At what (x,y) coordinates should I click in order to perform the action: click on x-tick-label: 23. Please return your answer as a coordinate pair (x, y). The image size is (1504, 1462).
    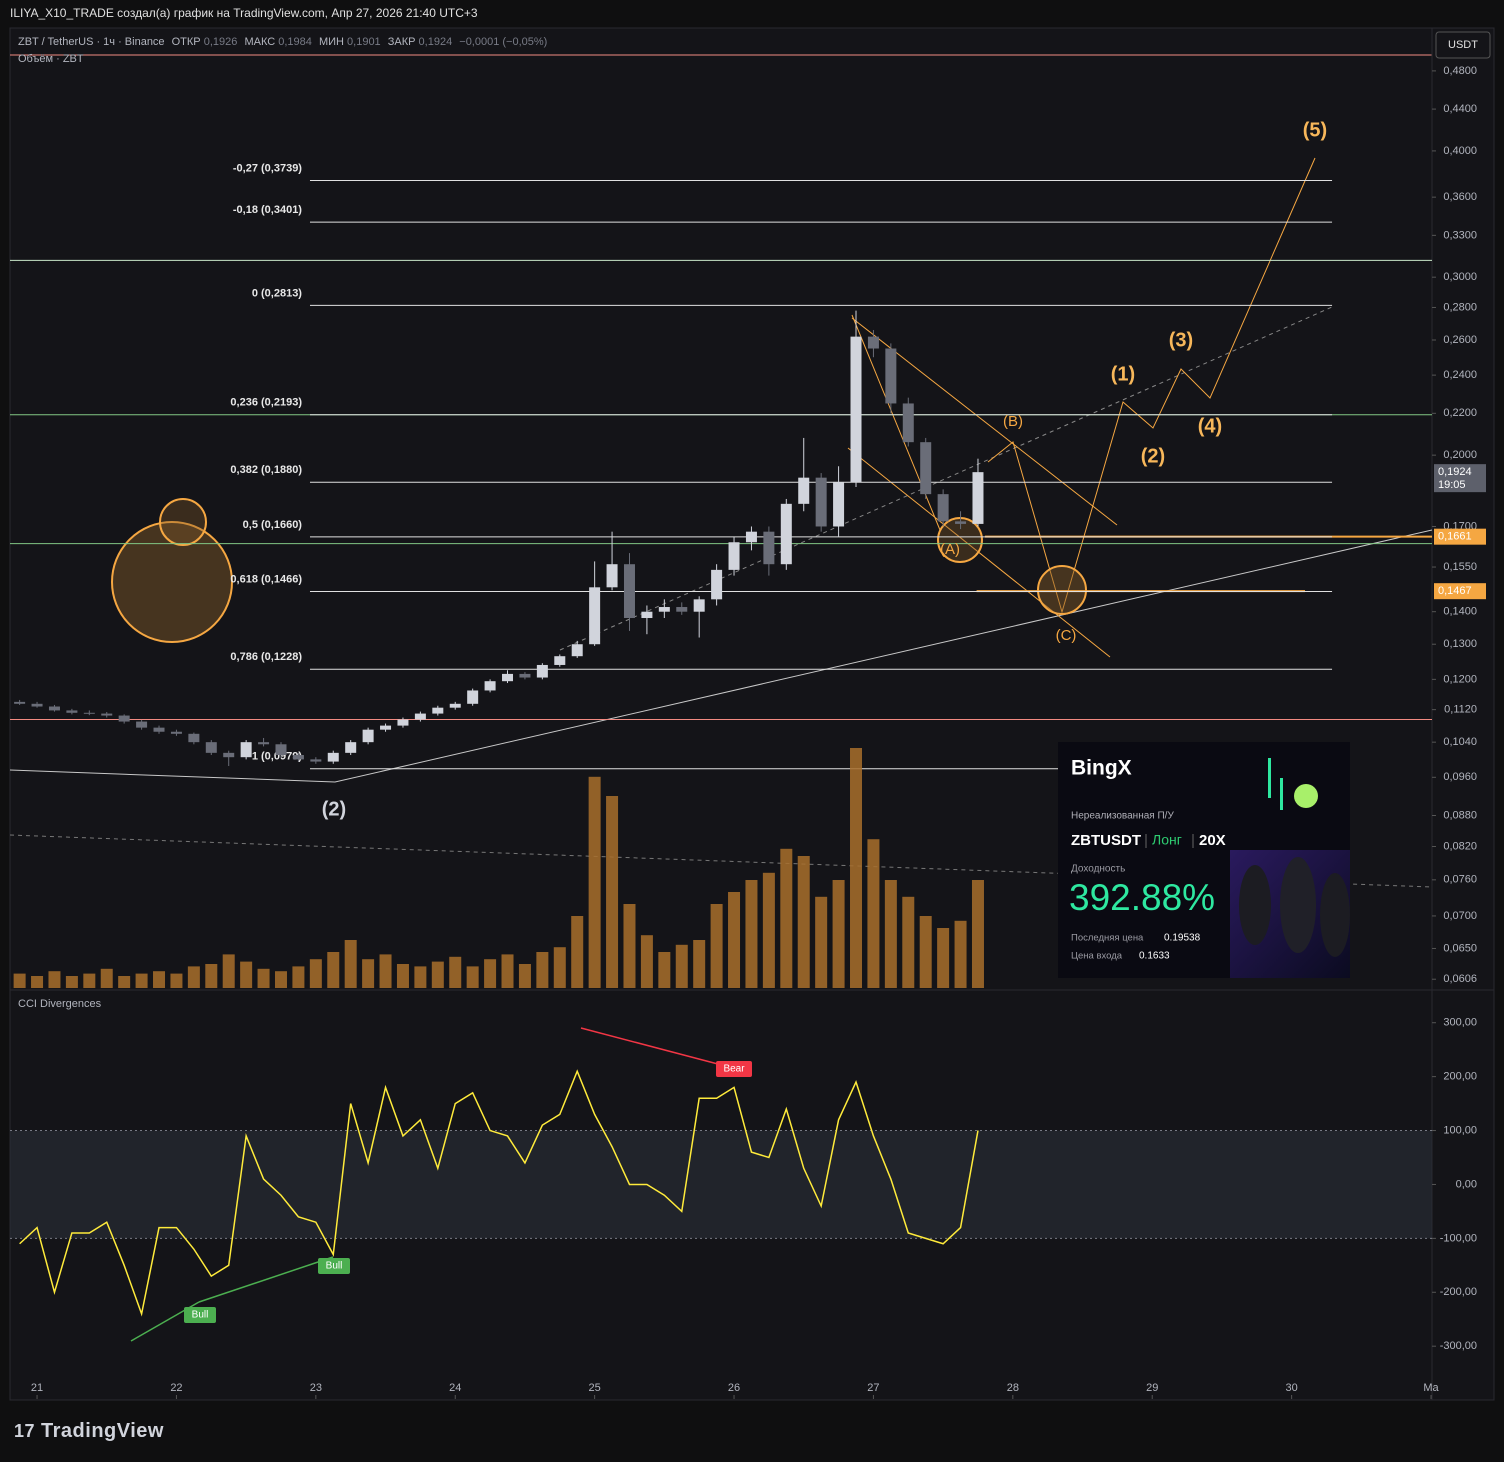
    Looking at the image, I should click on (316, 1388).